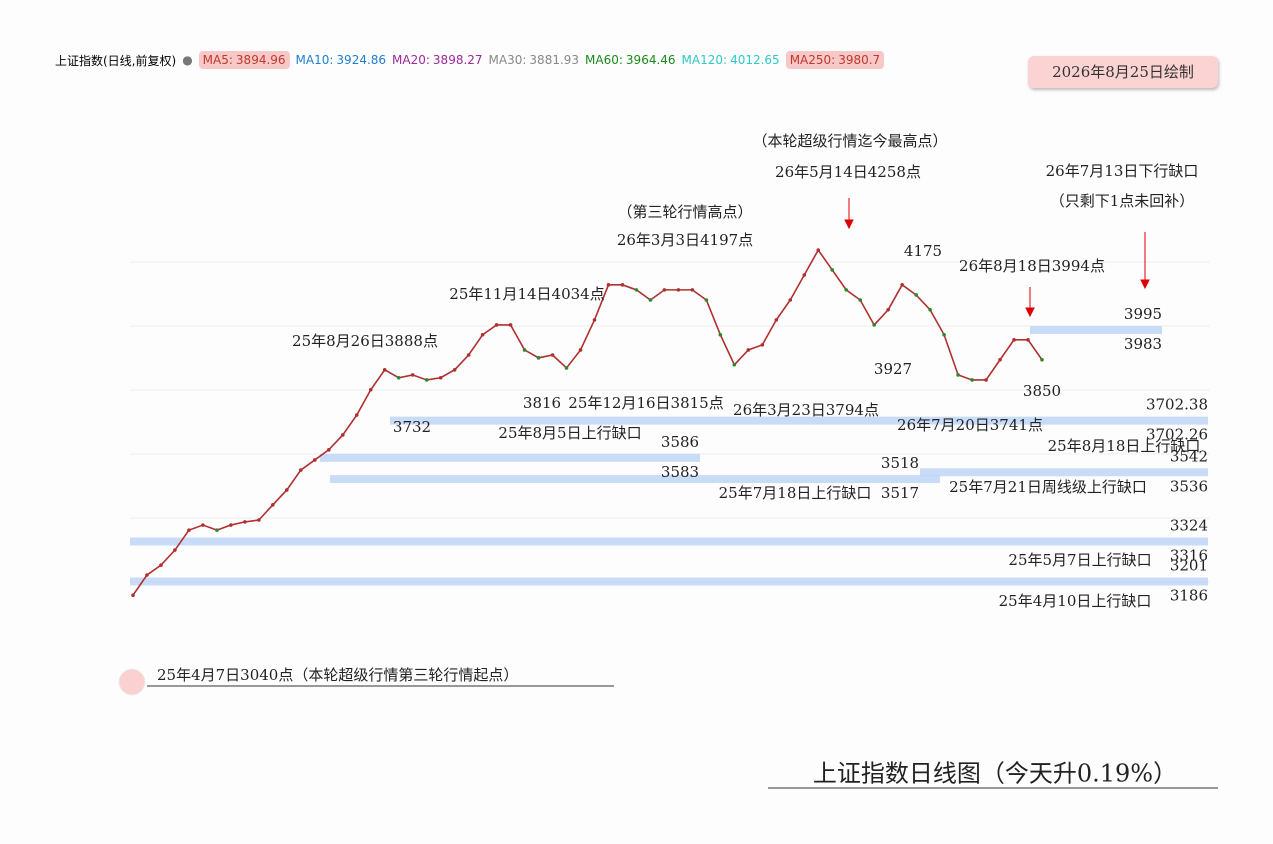  Describe the element at coordinates (314, 60) in the screenshot. I see `legend-label: MA10:` at that location.